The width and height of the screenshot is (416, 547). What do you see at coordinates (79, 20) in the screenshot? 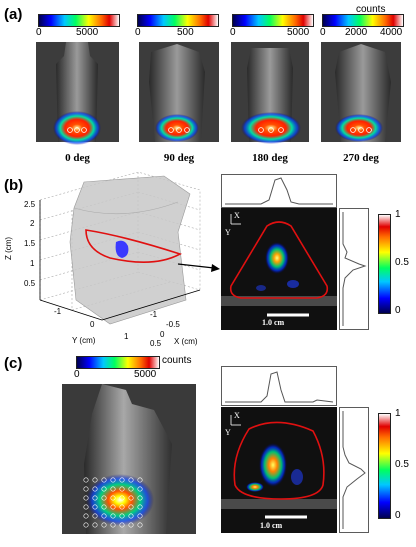
I see `colorbar-0deg` at bounding box center [79, 20].